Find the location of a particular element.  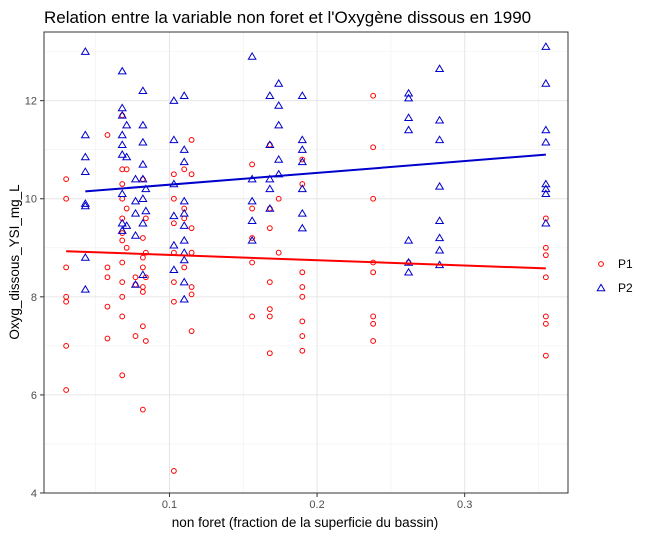

legend-key-p2 is located at coordinates (601, 287).